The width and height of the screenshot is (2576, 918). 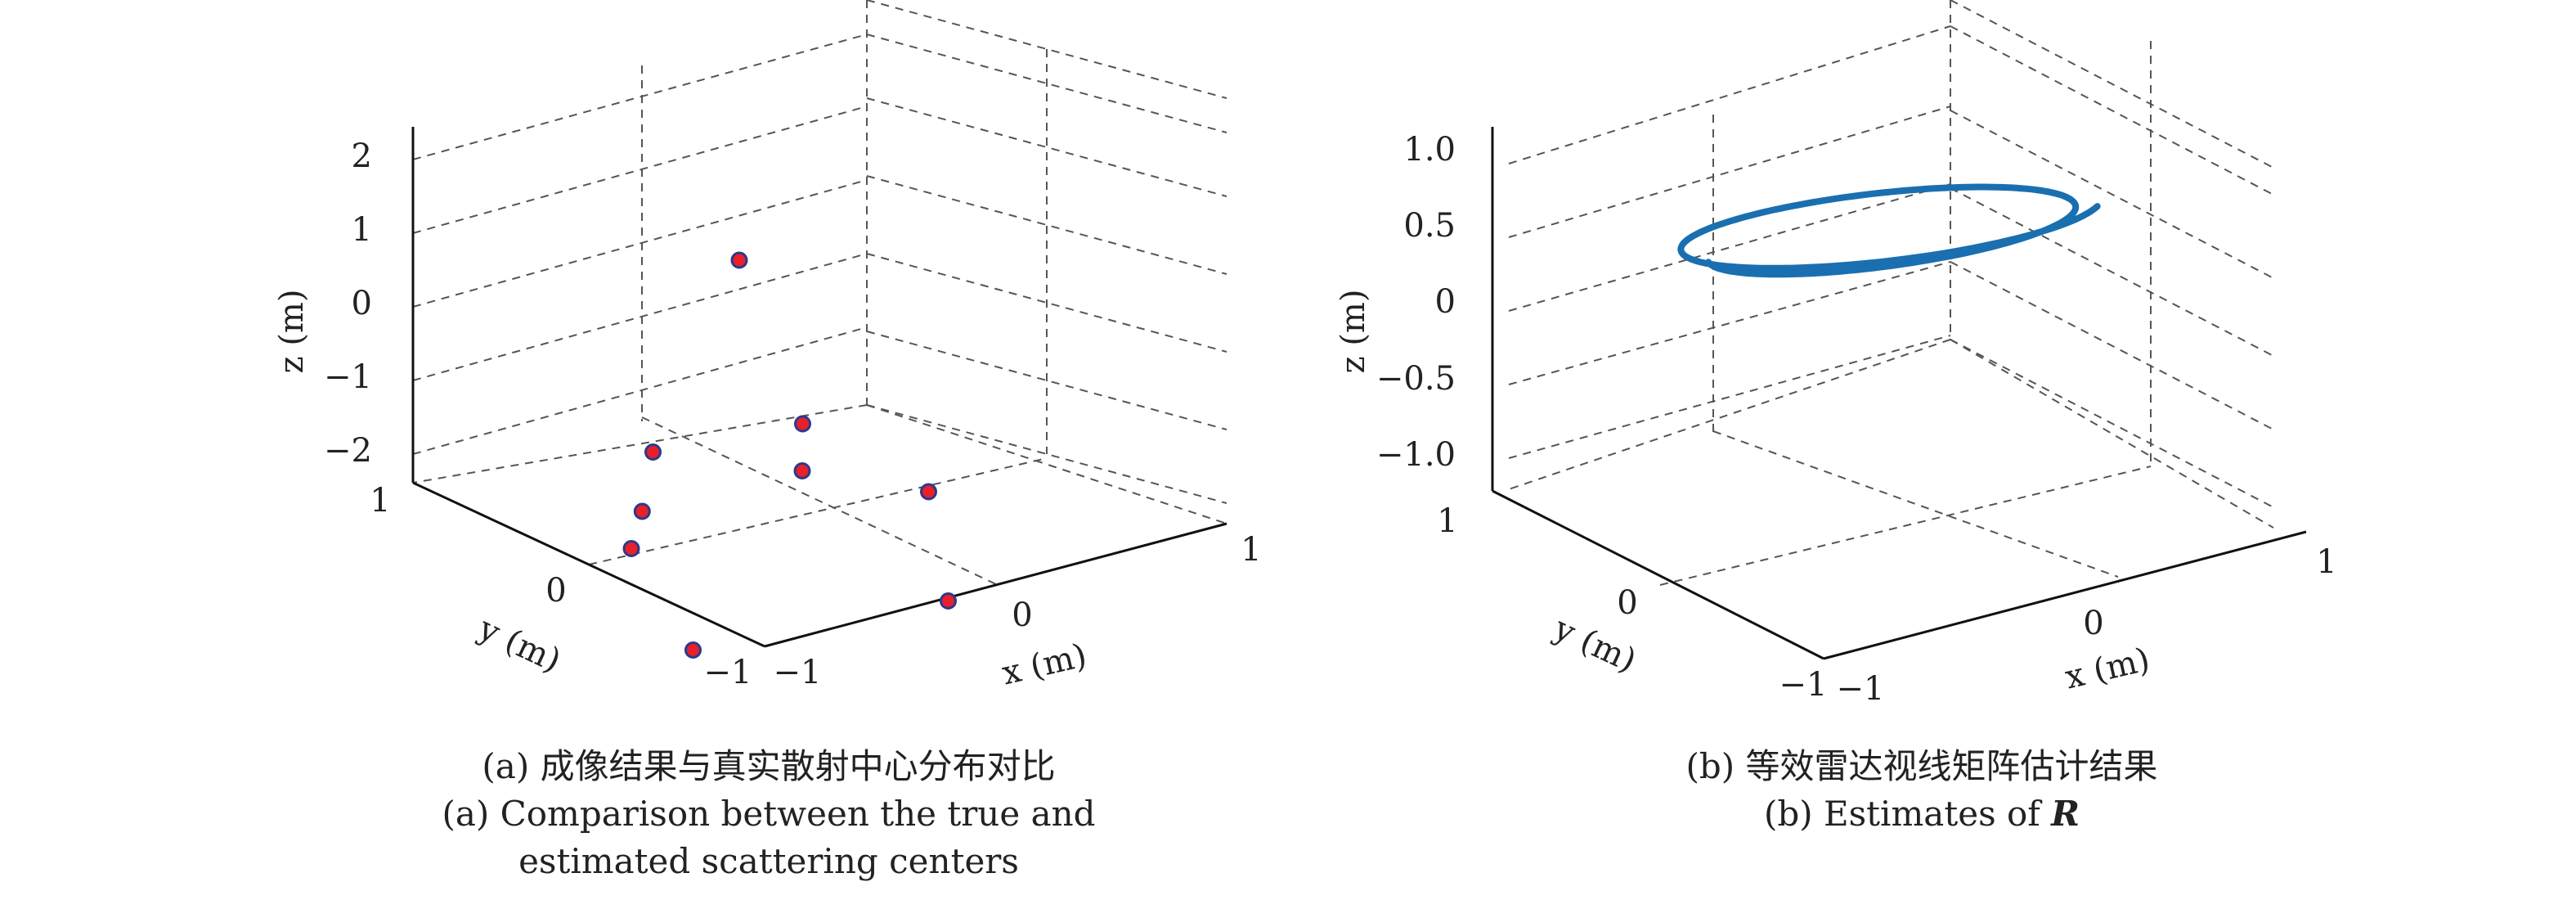 What do you see at coordinates (1416, 455) in the screenshot?
I see `panel-b-ztick-4: −1.0` at bounding box center [1416, 455].